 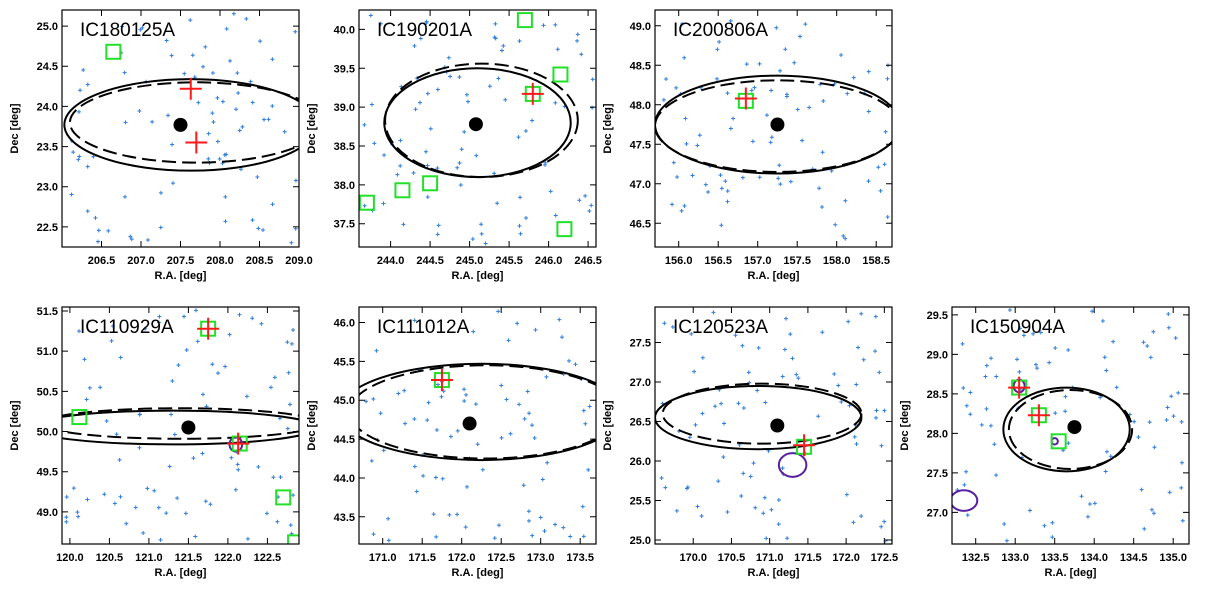 What do you see at coordinates (937, 434) in the screenshot?
I see `y-tick-label: 28.0` at bounding box center [937, 434].